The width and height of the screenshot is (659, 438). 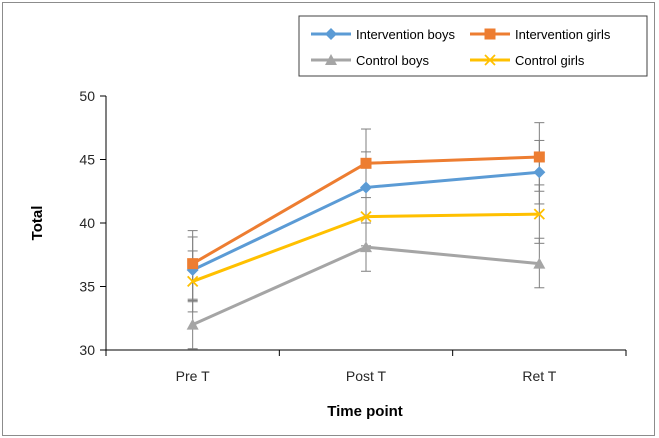 I want to click on legend-item: Intervention boys, so click(x=383, y=34).